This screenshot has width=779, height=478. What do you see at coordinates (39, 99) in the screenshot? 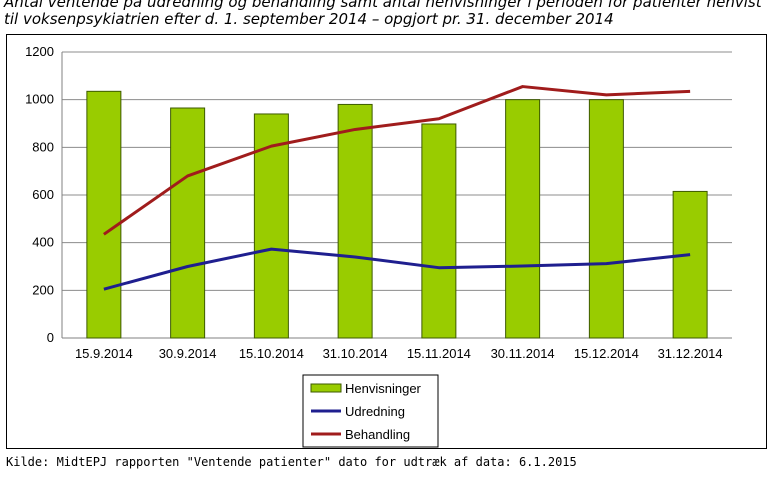
I see `y-tick-label: 1000` at bounding box center [39, 99].